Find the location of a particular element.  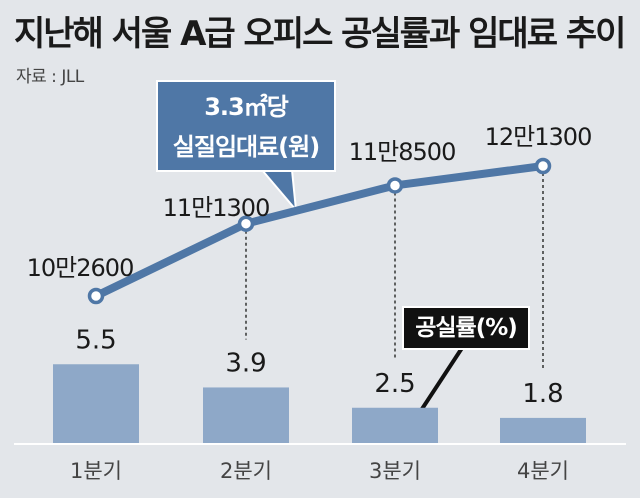

x-tick-label: 3분기 is located at coordinates (395, 471).